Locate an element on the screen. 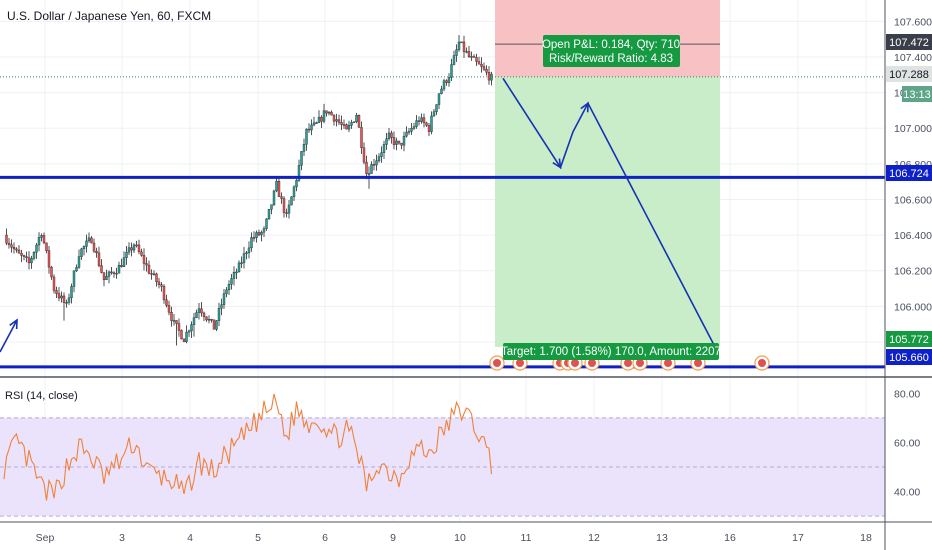 Image resolution: width=932 pixels, height=550 pixels. forecast-arrowhead is located at coordinates (557, 163).